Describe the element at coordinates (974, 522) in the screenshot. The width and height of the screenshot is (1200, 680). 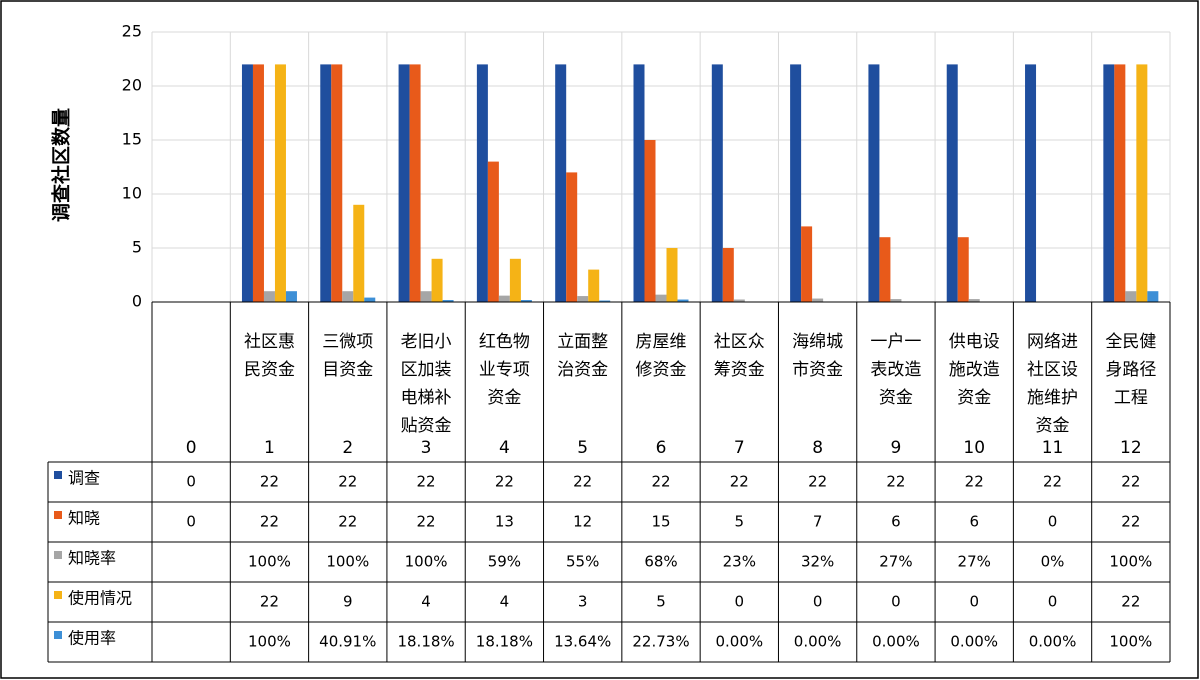
I see `table-cell: 6` at that location.